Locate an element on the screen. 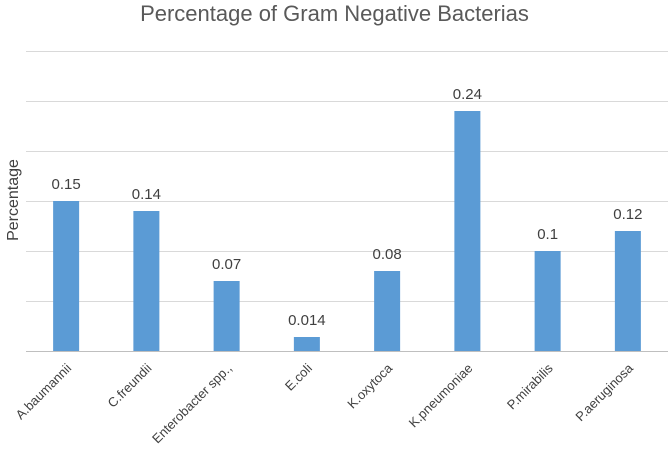  x-tick-label-7: P.aeruginosa is located at coordinates (604, 392).